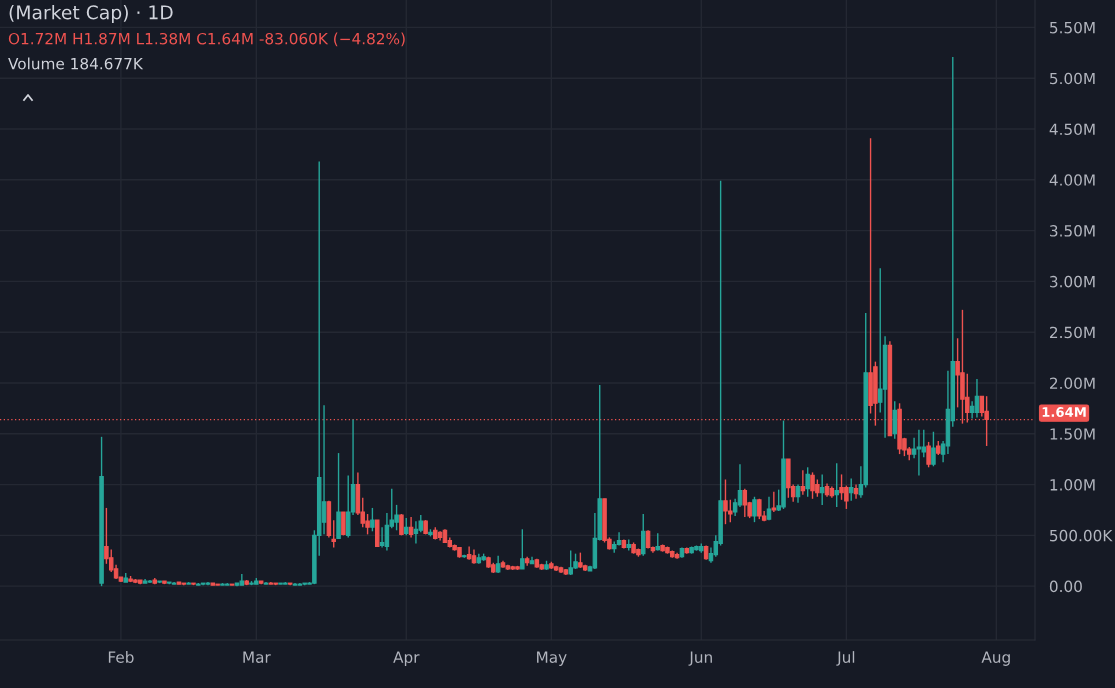 This screenshot has height=688, width=1115. I want to click on y-tick-label: 4.00M, so click(1072, 180).